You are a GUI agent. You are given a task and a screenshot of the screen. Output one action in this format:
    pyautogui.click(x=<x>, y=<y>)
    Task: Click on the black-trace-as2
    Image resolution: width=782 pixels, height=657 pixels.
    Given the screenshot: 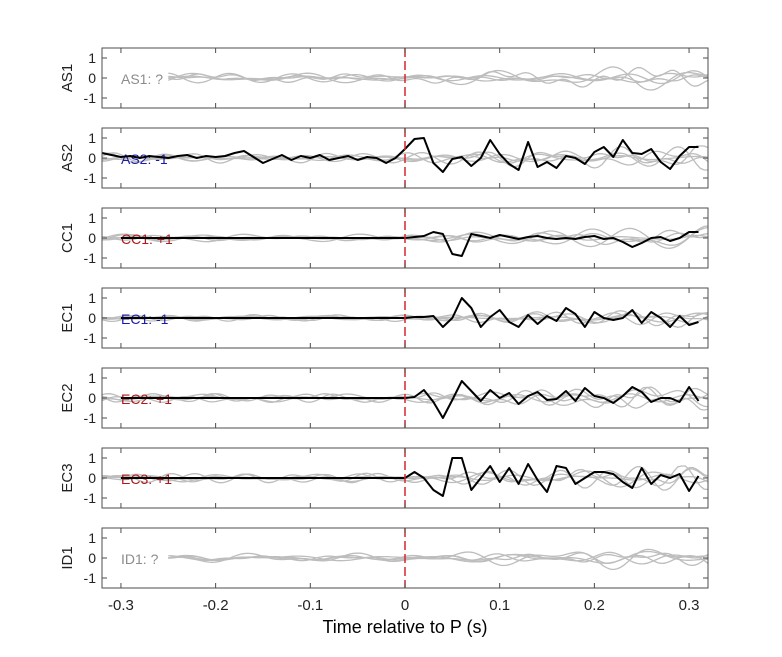 What is the action you would take?
    pyautogui.click(x=400, y=155)
    